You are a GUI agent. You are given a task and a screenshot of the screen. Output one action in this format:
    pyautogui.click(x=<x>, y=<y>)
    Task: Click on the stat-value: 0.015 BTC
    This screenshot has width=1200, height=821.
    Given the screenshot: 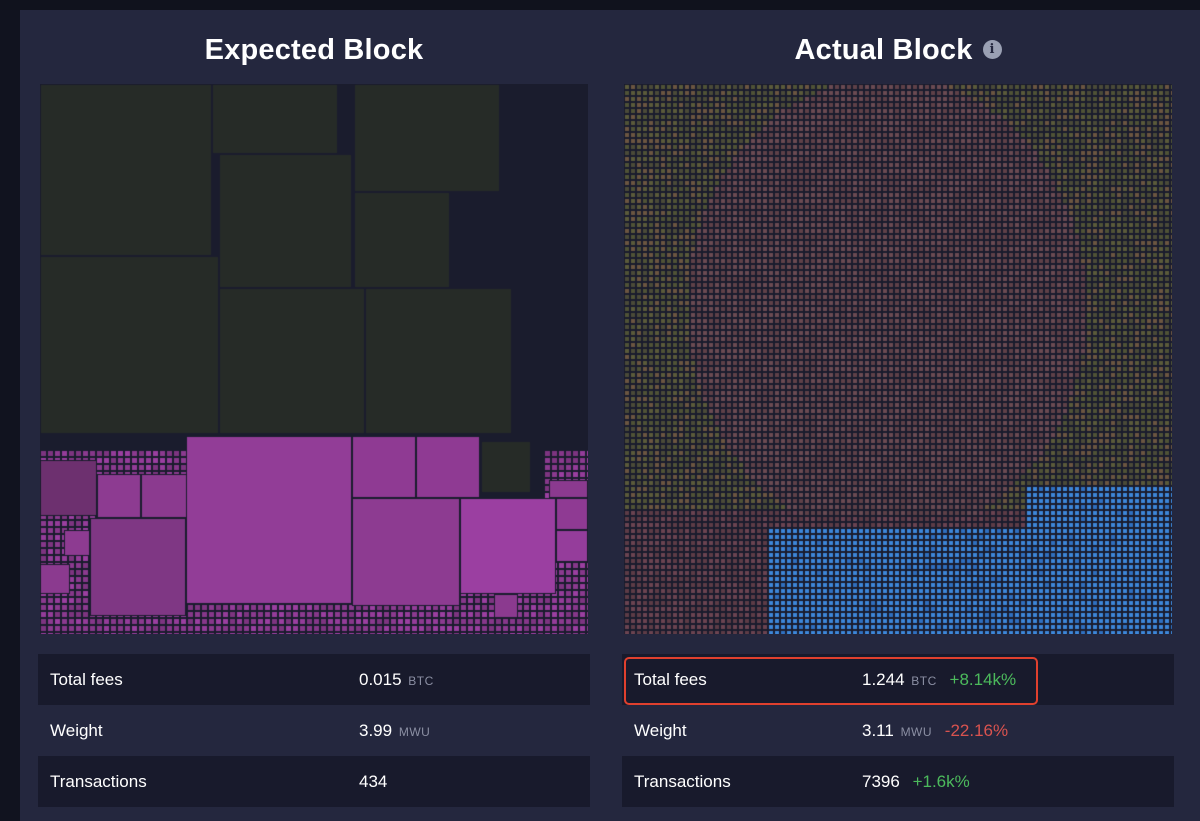 What is the action you would take?
    pyautogui.click(x=396, y=680)
    